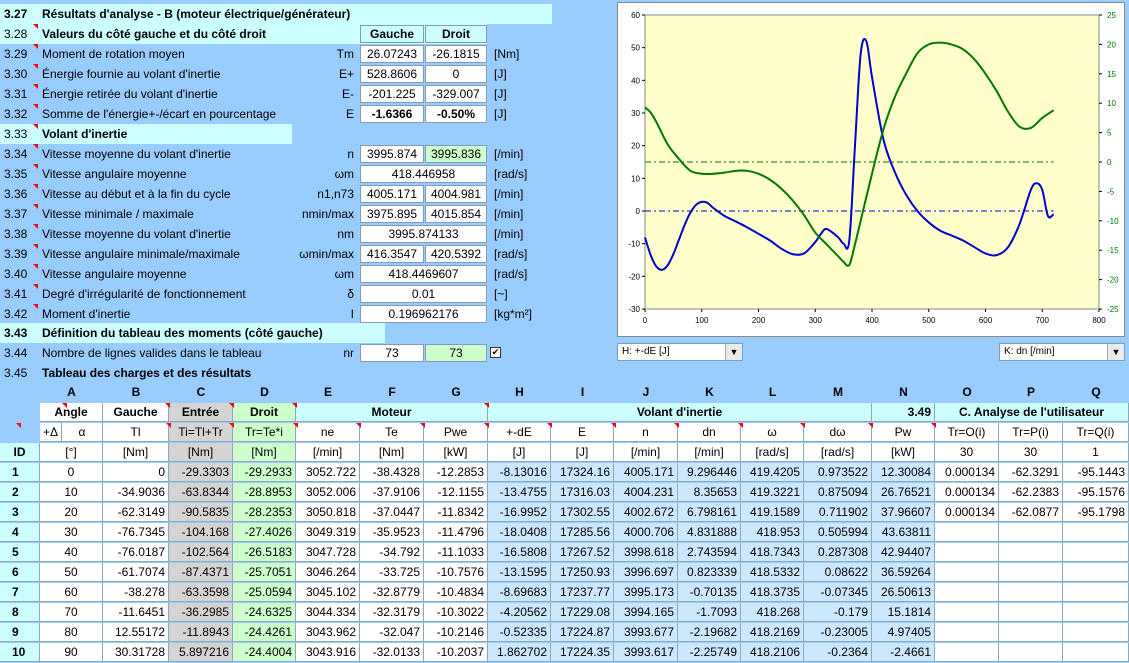 The image size is (1129, 663). What do you see at coordinates (328, 392) in the screenshot?
I see `column-letter: E` at bounding box center [328, 392].